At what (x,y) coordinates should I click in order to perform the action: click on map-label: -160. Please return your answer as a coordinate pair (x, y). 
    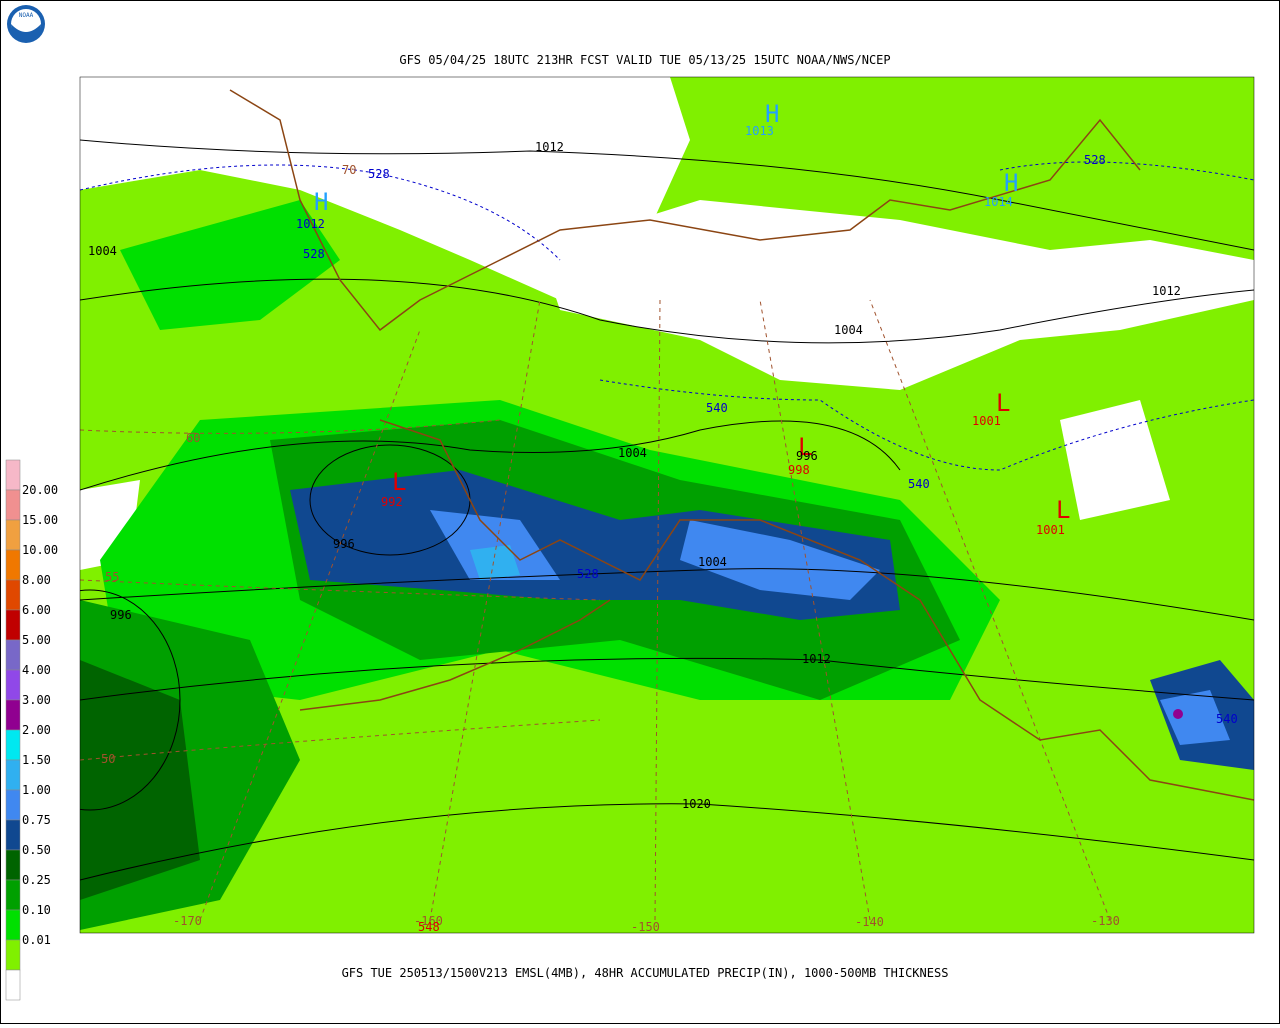
    Looking at the image, I should click on (428, 921).